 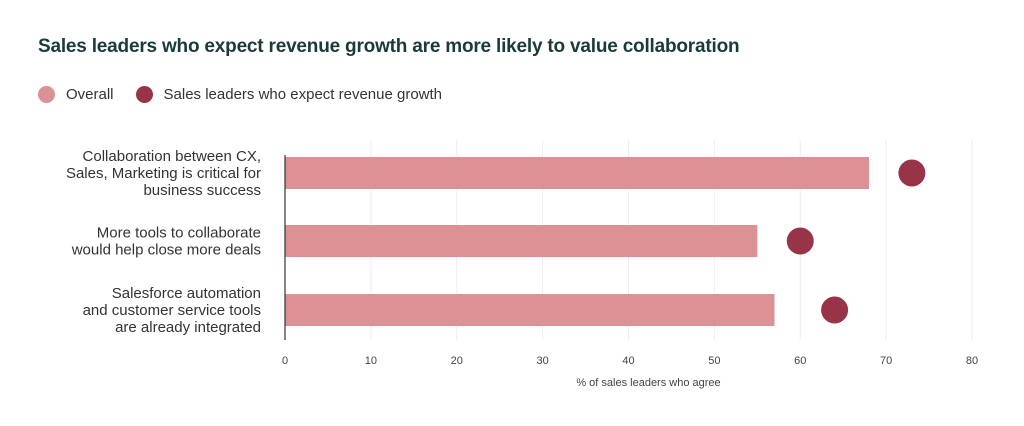 I want to click on legend-item-overall: Overall, so click(x=76, y=94).